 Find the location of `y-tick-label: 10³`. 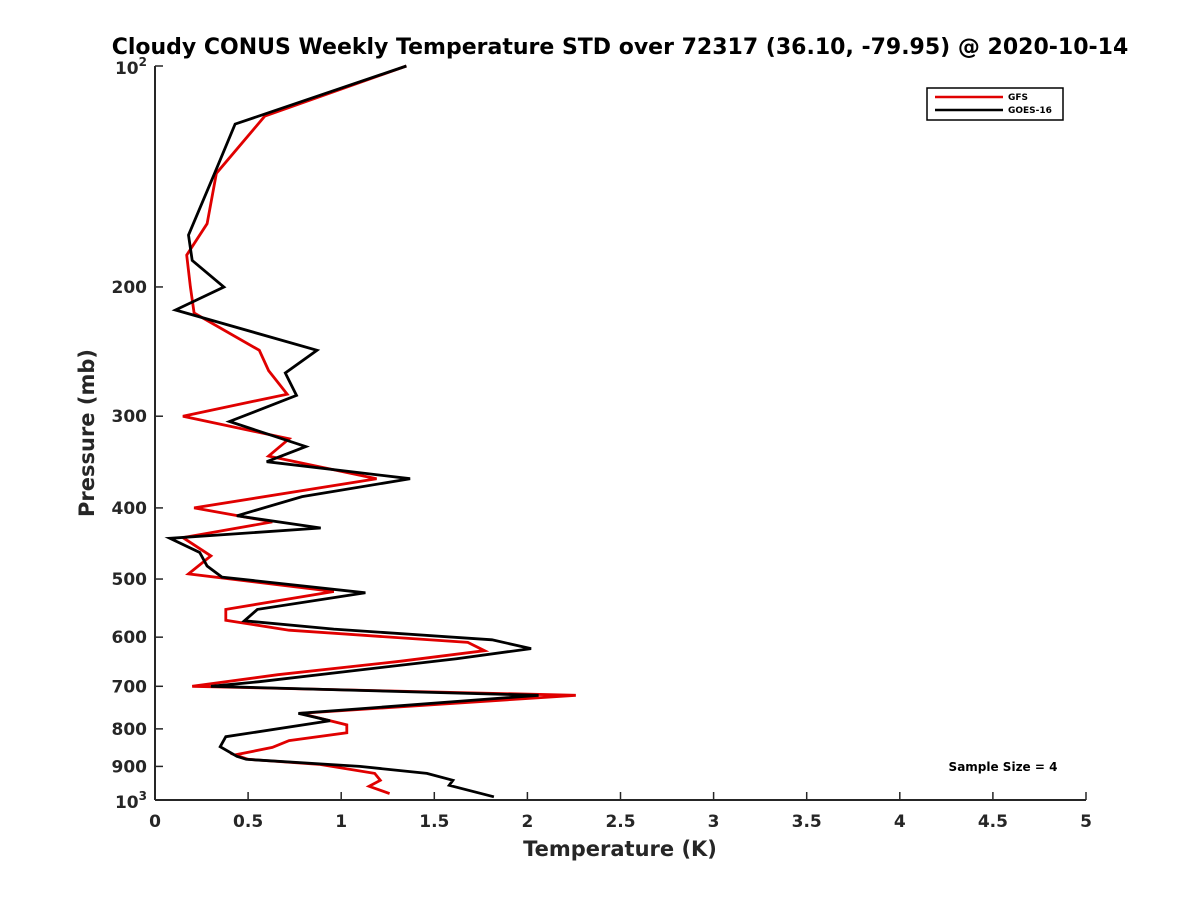

y-tick-label: 10³ is located at coordinates (131, 801).